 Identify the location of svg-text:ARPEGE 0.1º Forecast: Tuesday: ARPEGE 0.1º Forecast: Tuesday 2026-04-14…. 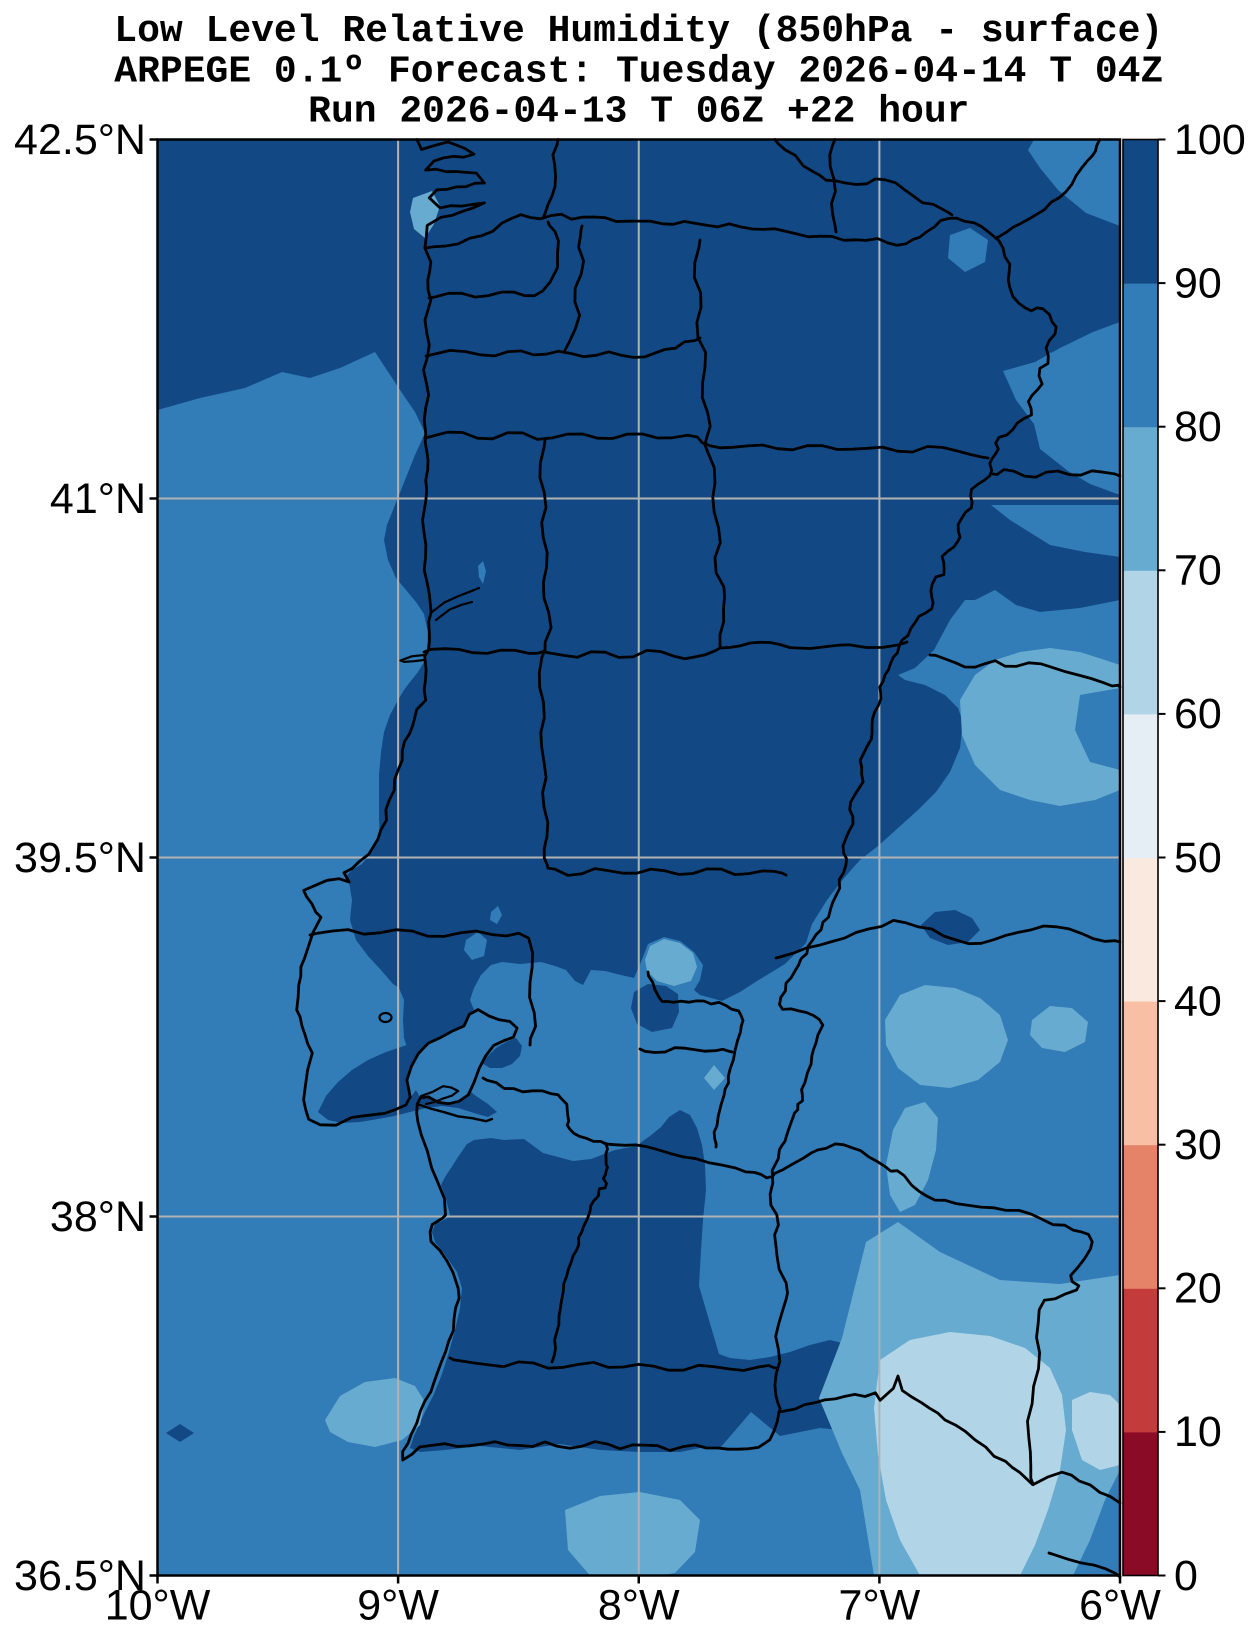
(638, 71).